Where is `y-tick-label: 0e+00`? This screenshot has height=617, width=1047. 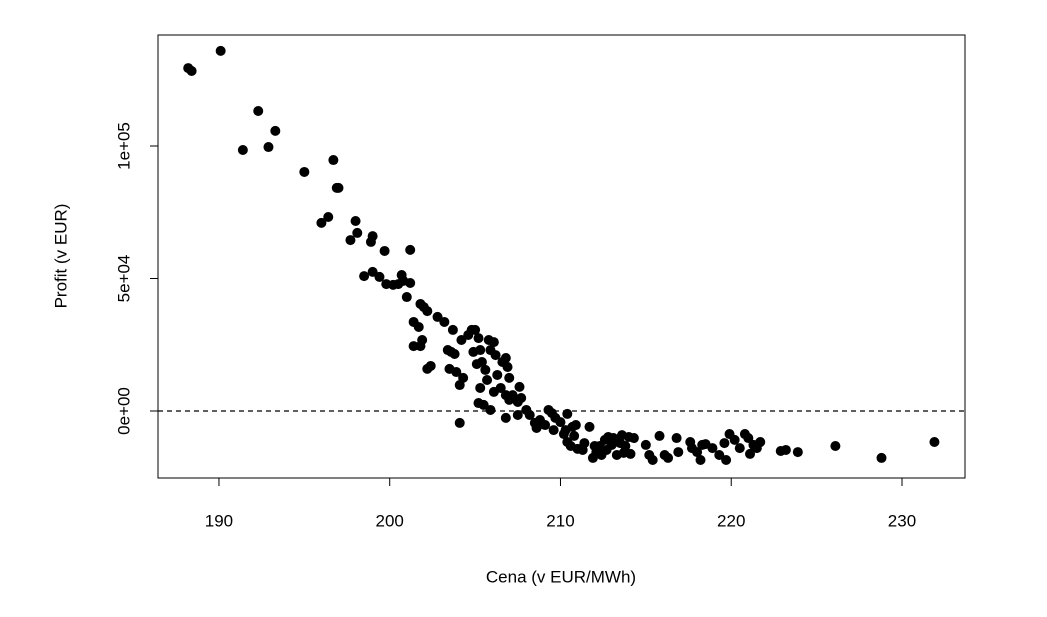
y-tick-label: 0e+00 is located at coordinates (123, 411).